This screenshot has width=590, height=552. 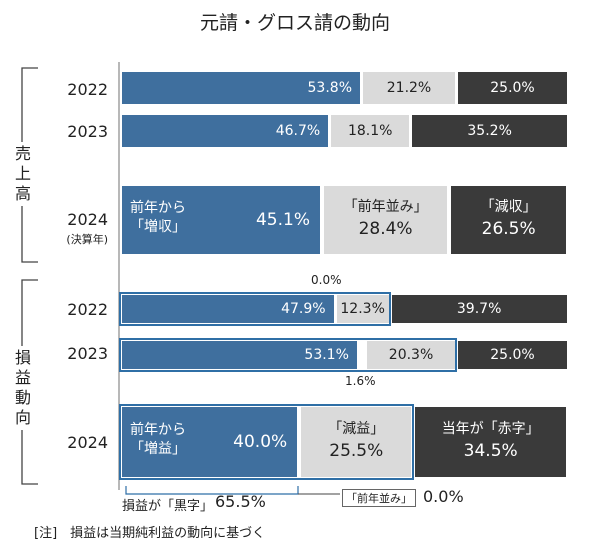 What do you see at coordinates (168, 506) in the screenshot?
I see `black-profit-label: 損益が「黒字」` at bounding box center [168, 506].